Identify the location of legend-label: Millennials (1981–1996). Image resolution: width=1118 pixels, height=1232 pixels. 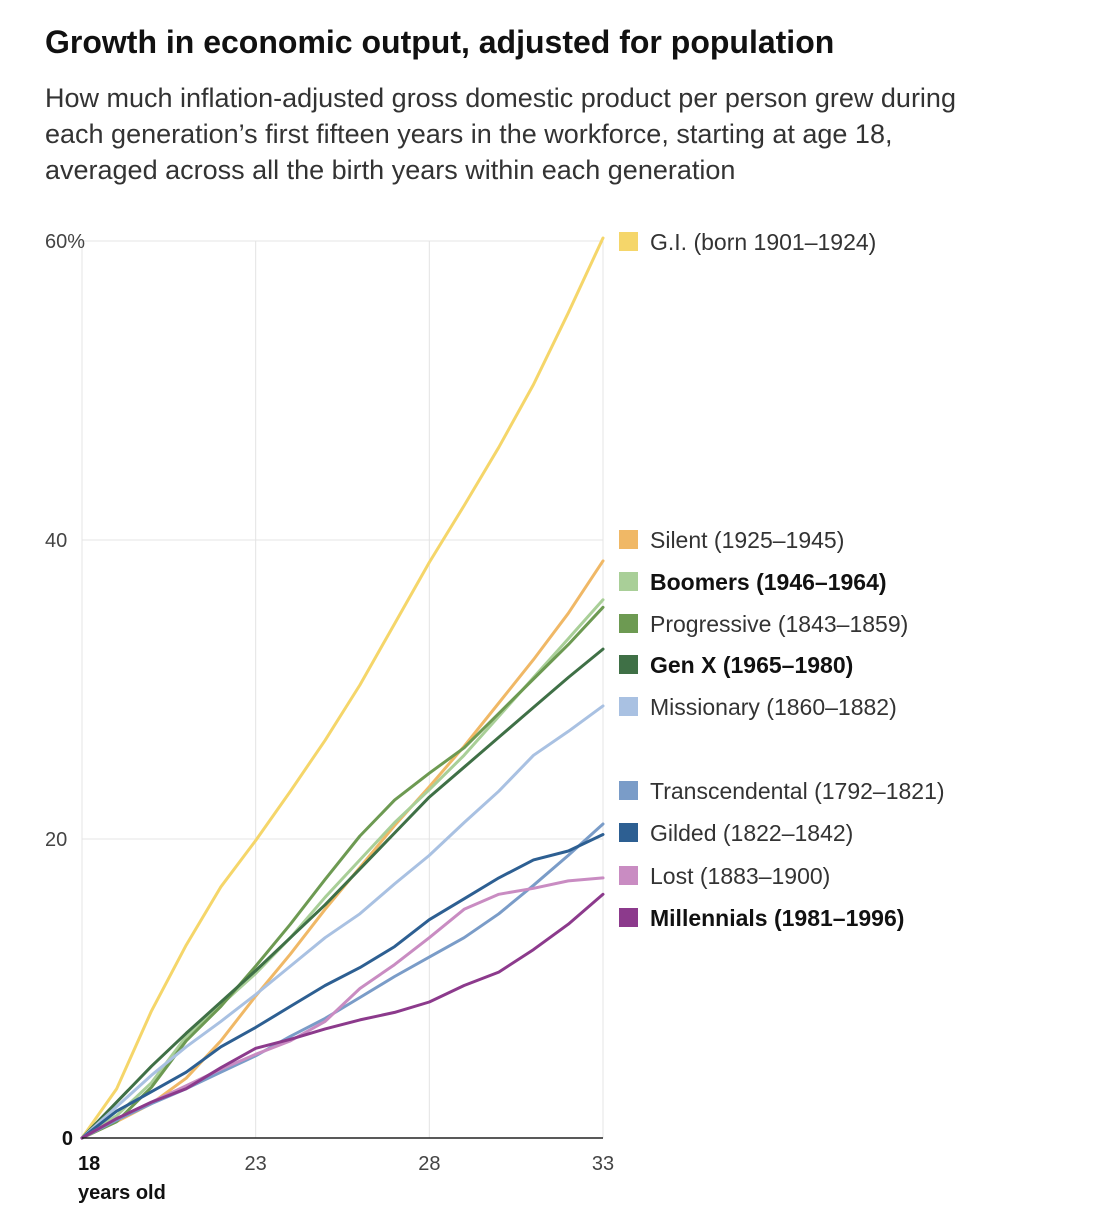
(777, 918).